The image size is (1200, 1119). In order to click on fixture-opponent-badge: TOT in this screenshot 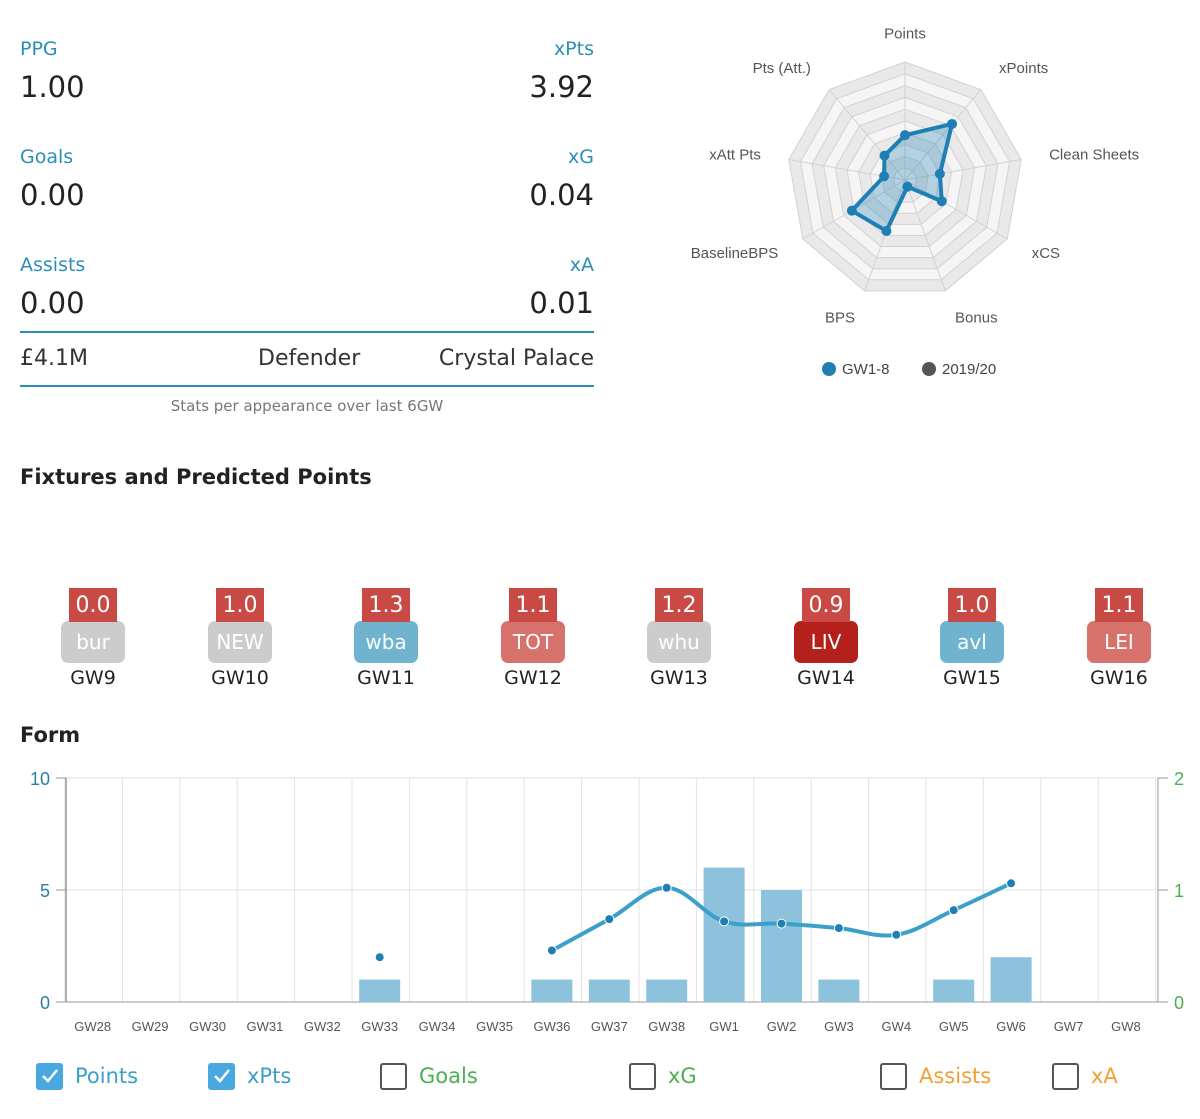, I will do `click(533, 642)`.